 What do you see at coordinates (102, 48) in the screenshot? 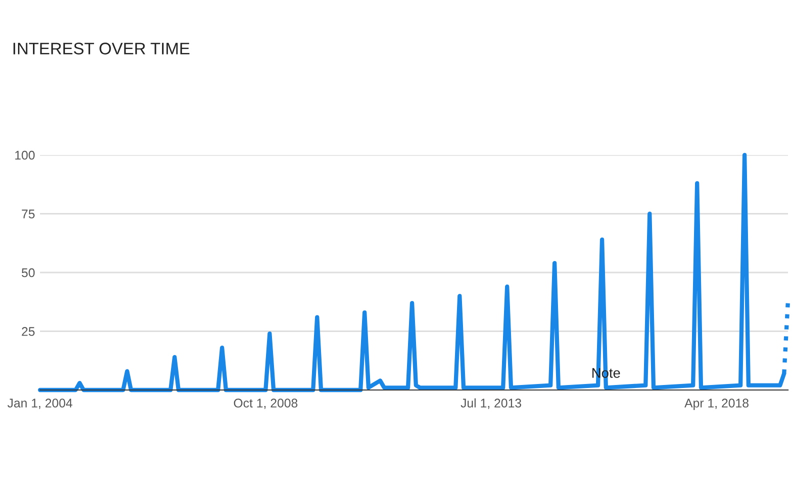
I see `chart-title: INTEREST OVER TIME` at bounding box center [102, 48].